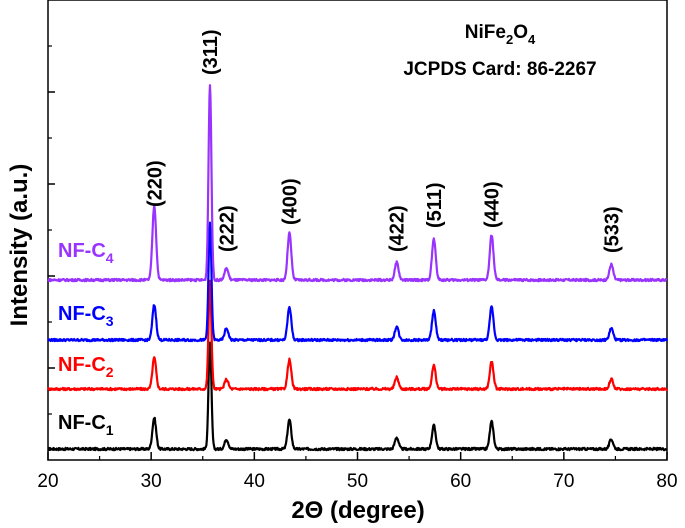  What do you see at coordinates (563, 481) in the screenshot?
I see `x-tick-label: 70` at bounding box center [563, 481].